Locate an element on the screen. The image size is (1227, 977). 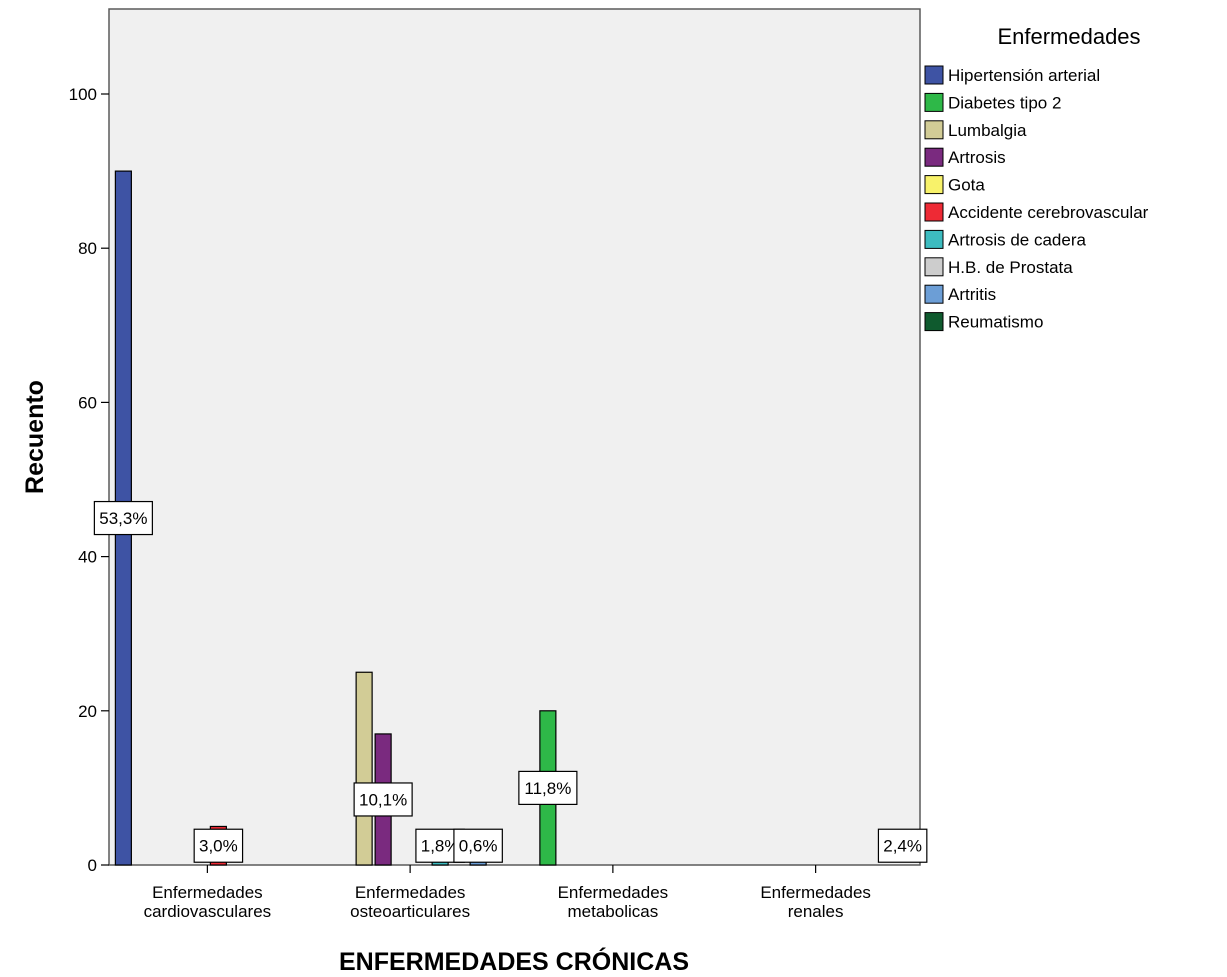
legend-item-diabetes-tipo-2: Diabetes tipo 2 is located at coordinates (1004, 102).